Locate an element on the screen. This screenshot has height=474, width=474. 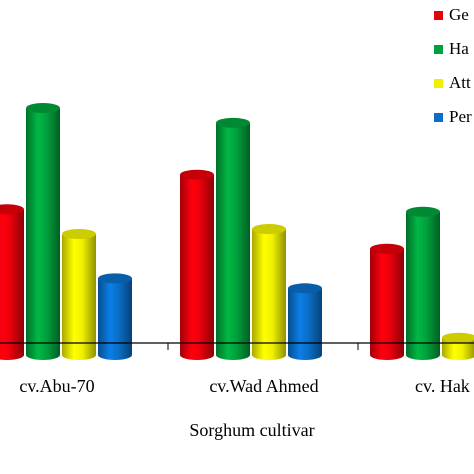
legend-item: Ge is located at coordinates (451, 14).